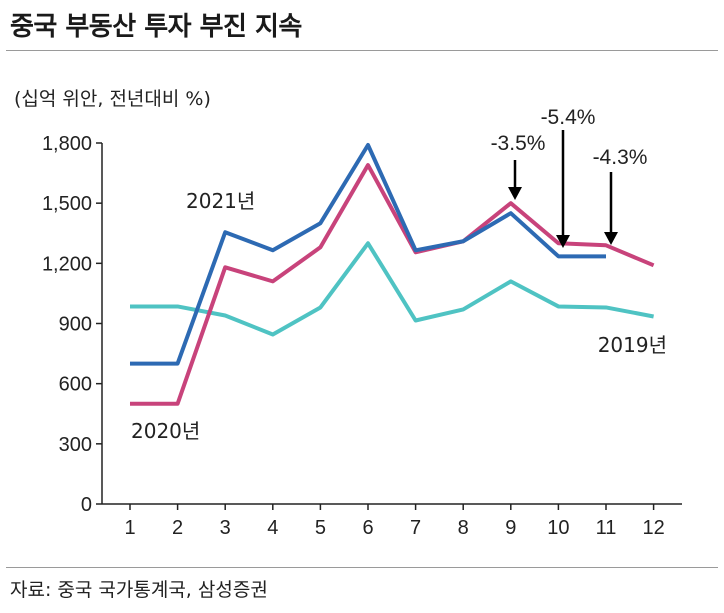  I want to click on y-tick-label: 1,200, so click(67, 264).